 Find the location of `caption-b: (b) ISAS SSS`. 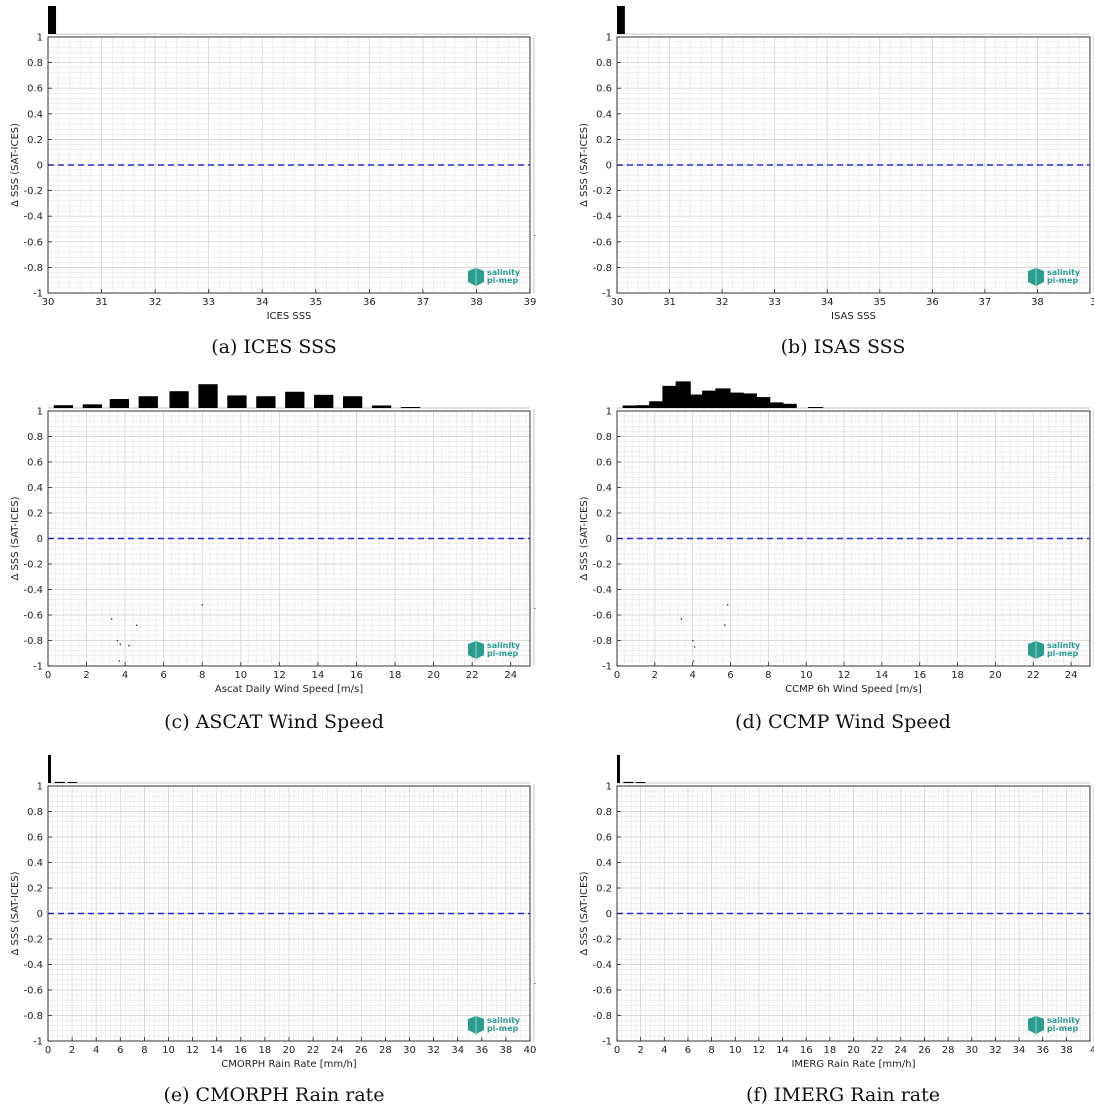

caption-b: (b) ISAS SSS is located at coordinates (843, 347).